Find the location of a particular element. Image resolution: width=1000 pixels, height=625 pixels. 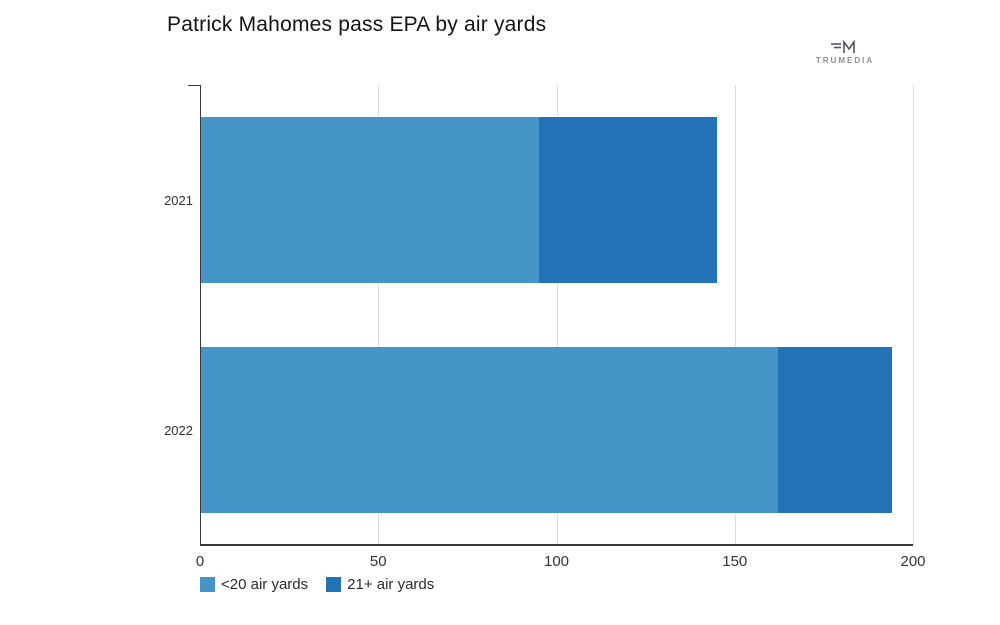

legend-item: <20 air yards is located at coordinates (254, 584).